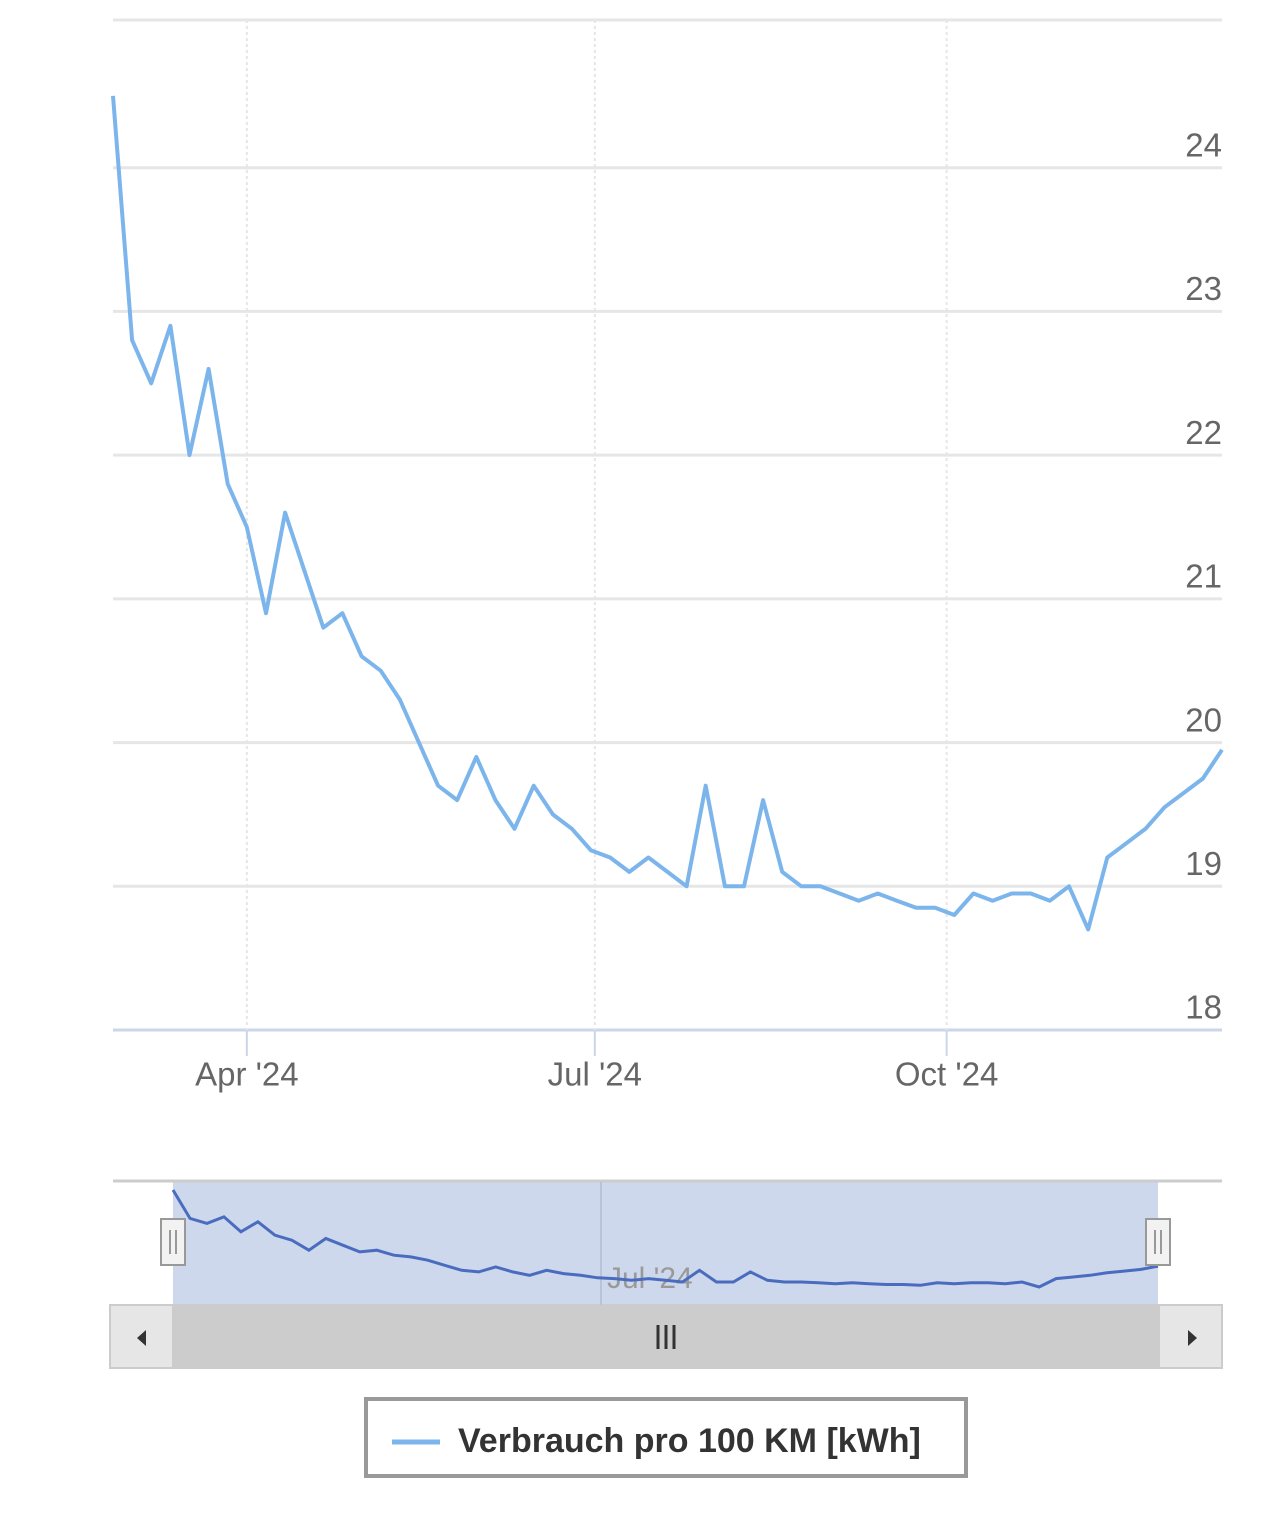 This screenshot has width=1280, height=1524. I want to click on navigator-line, so click(665, 1239).